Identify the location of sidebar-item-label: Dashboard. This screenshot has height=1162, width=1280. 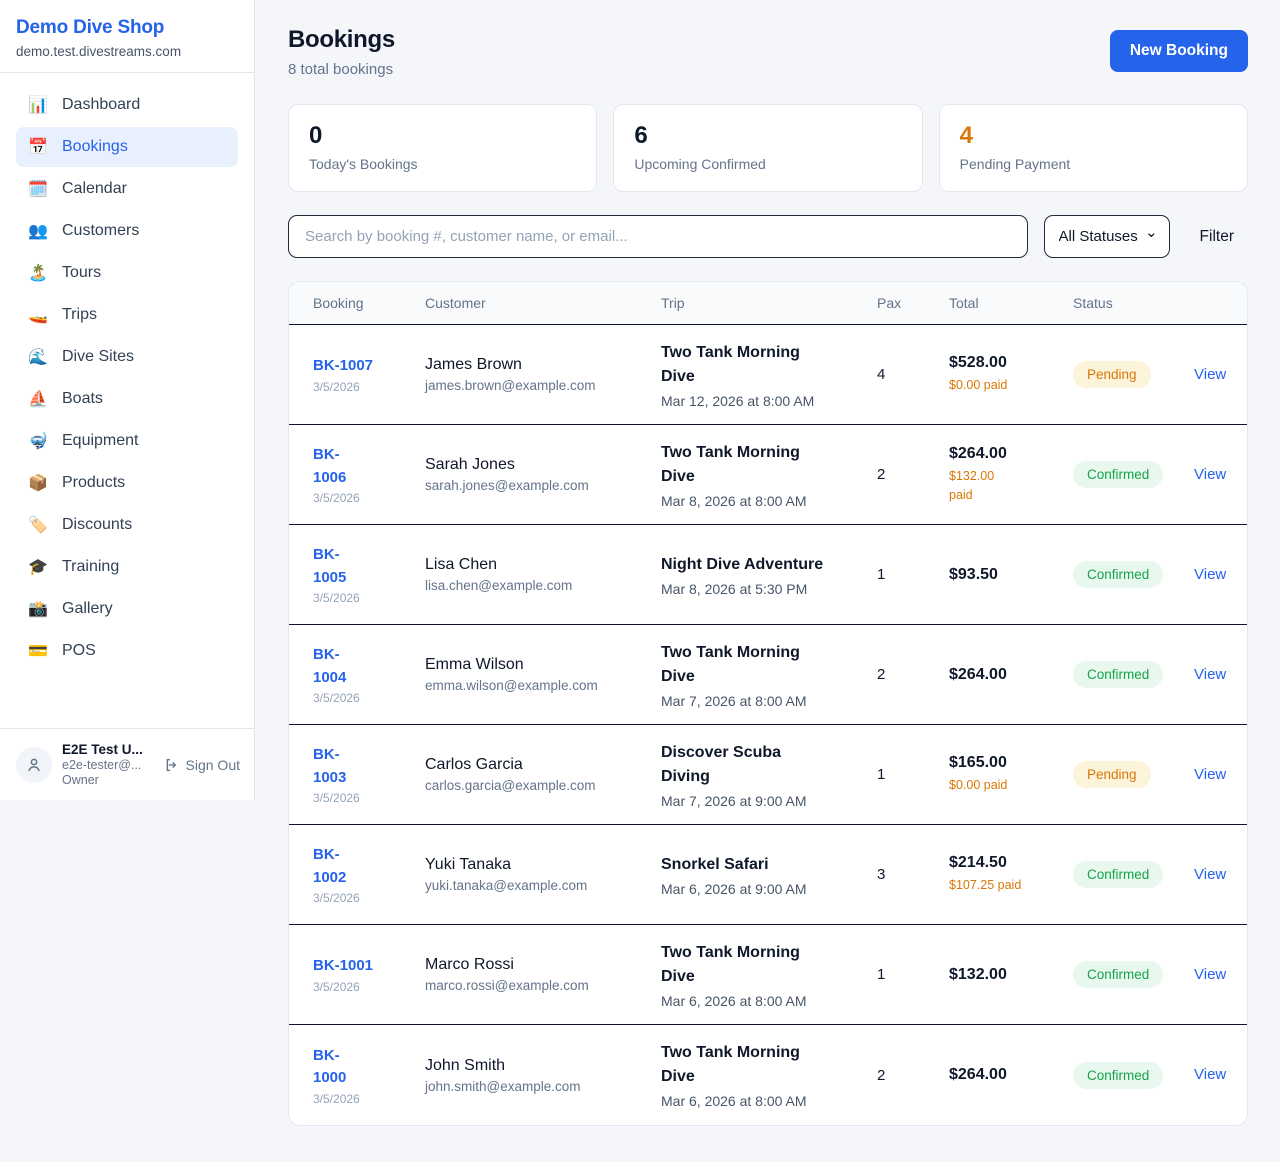
(101, 104).